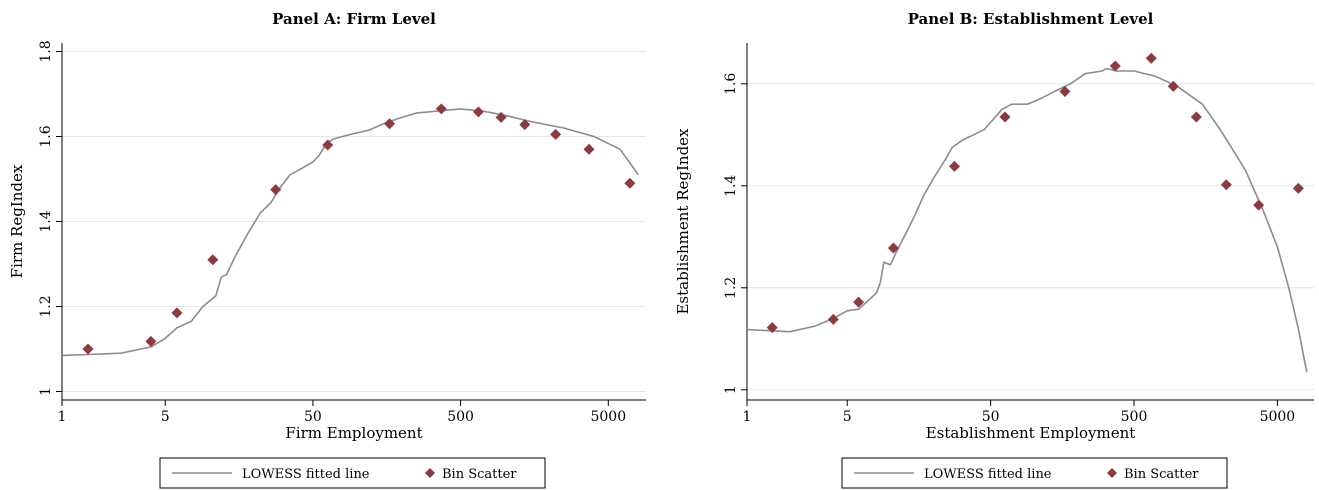  Describe the element at coordinates (46, 51) in the screenshot. I see `y-tick-label: 1.8` at that location.